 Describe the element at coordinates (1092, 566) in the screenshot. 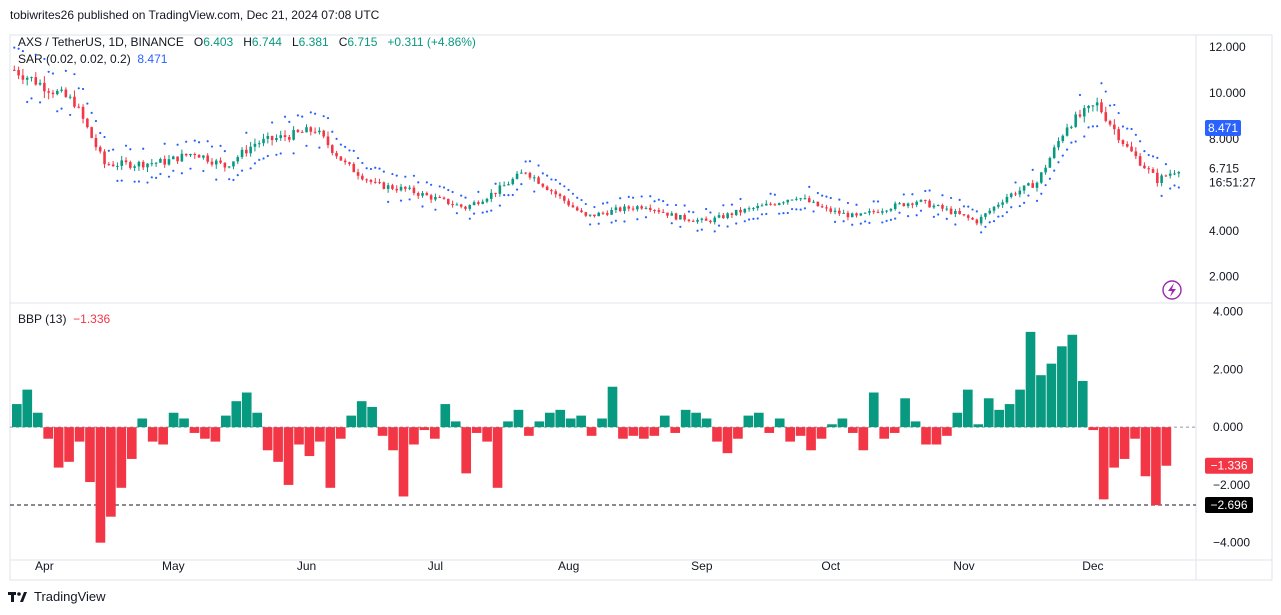

I see `x-tick-label: Dec` at that location.